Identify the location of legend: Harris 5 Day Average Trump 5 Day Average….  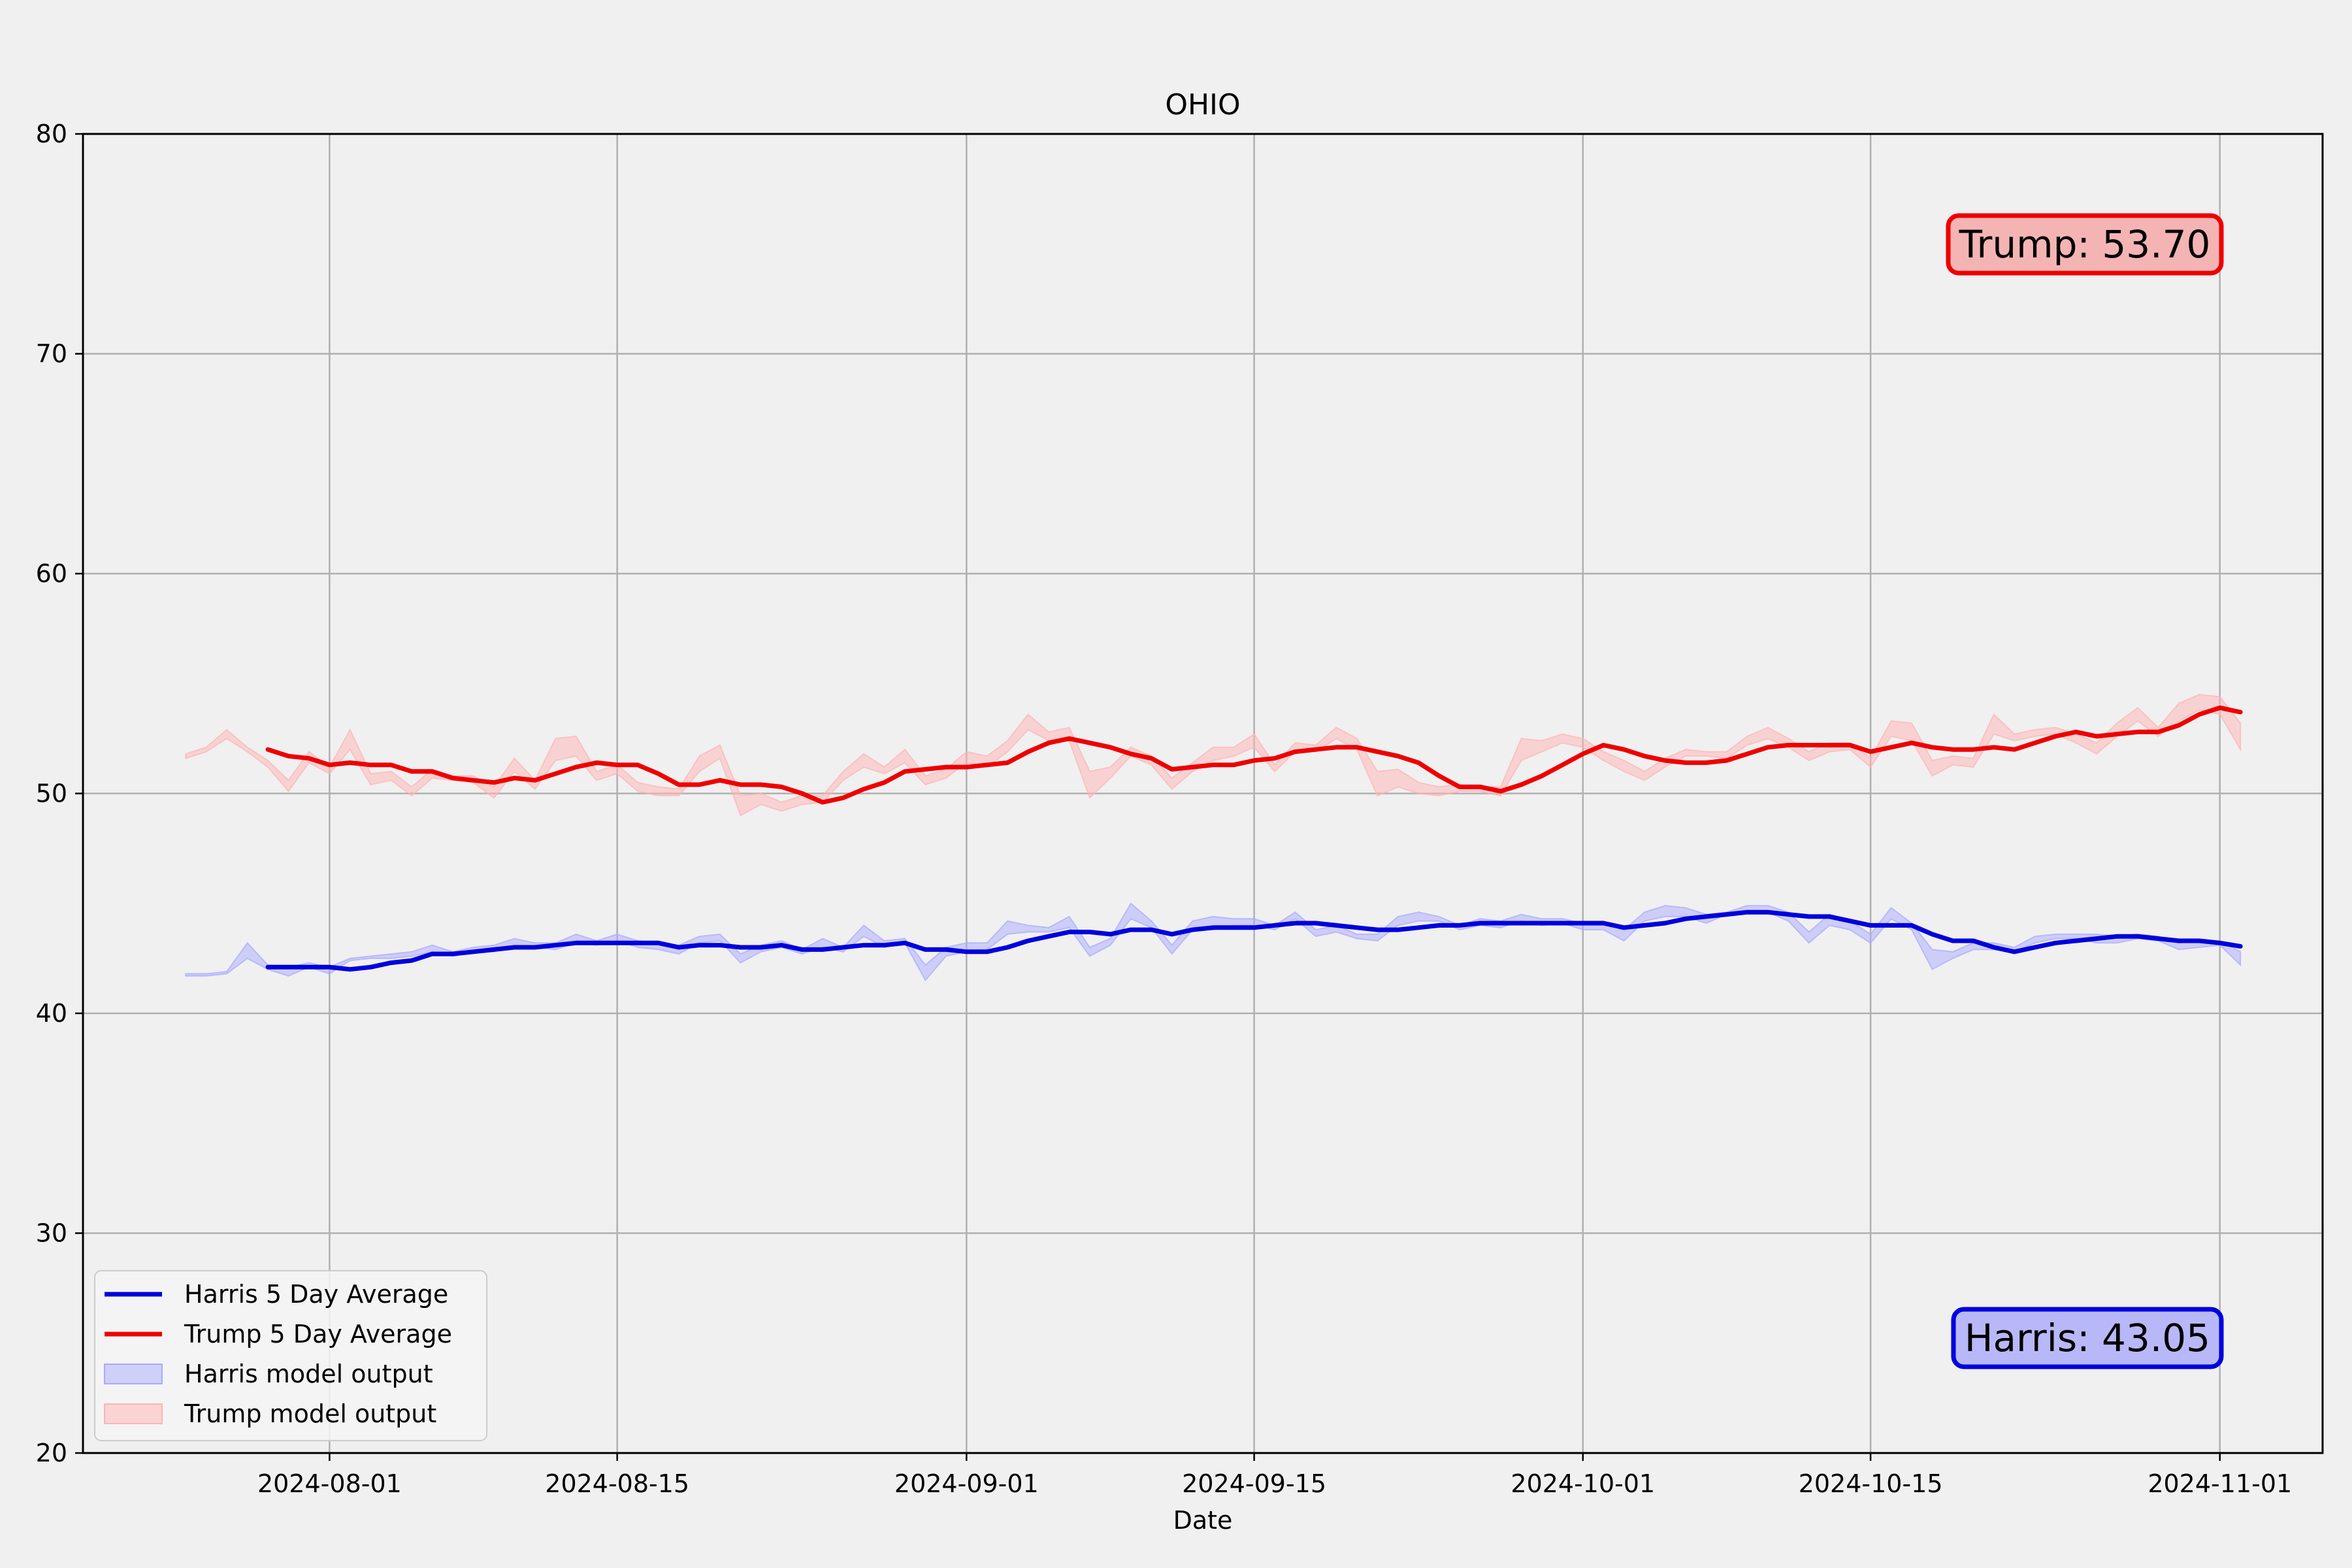
(290, 1355).